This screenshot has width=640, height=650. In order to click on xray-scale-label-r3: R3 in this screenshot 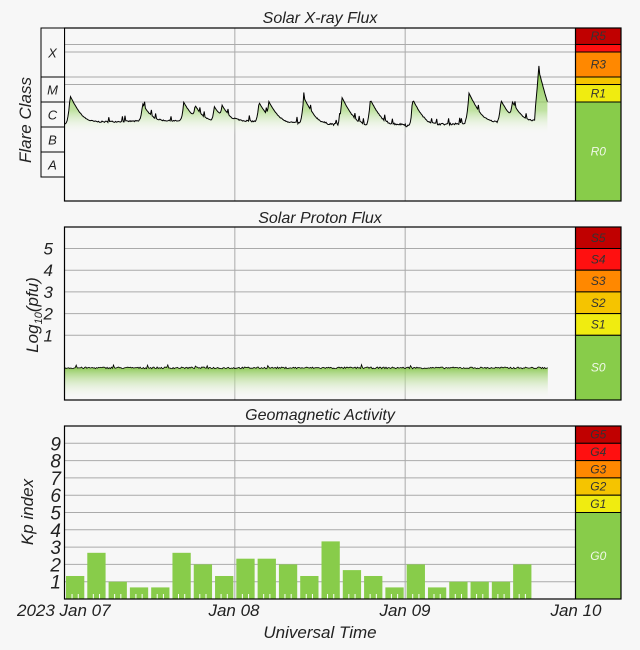, I will do `click(599, 65)`.